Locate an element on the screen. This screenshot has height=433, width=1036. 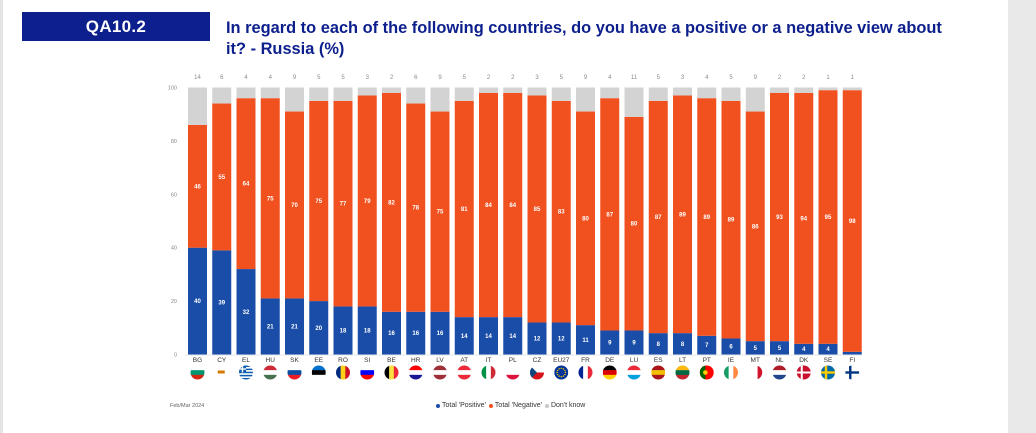
data-label-positive: 7 is located at coordinates (707, 346).